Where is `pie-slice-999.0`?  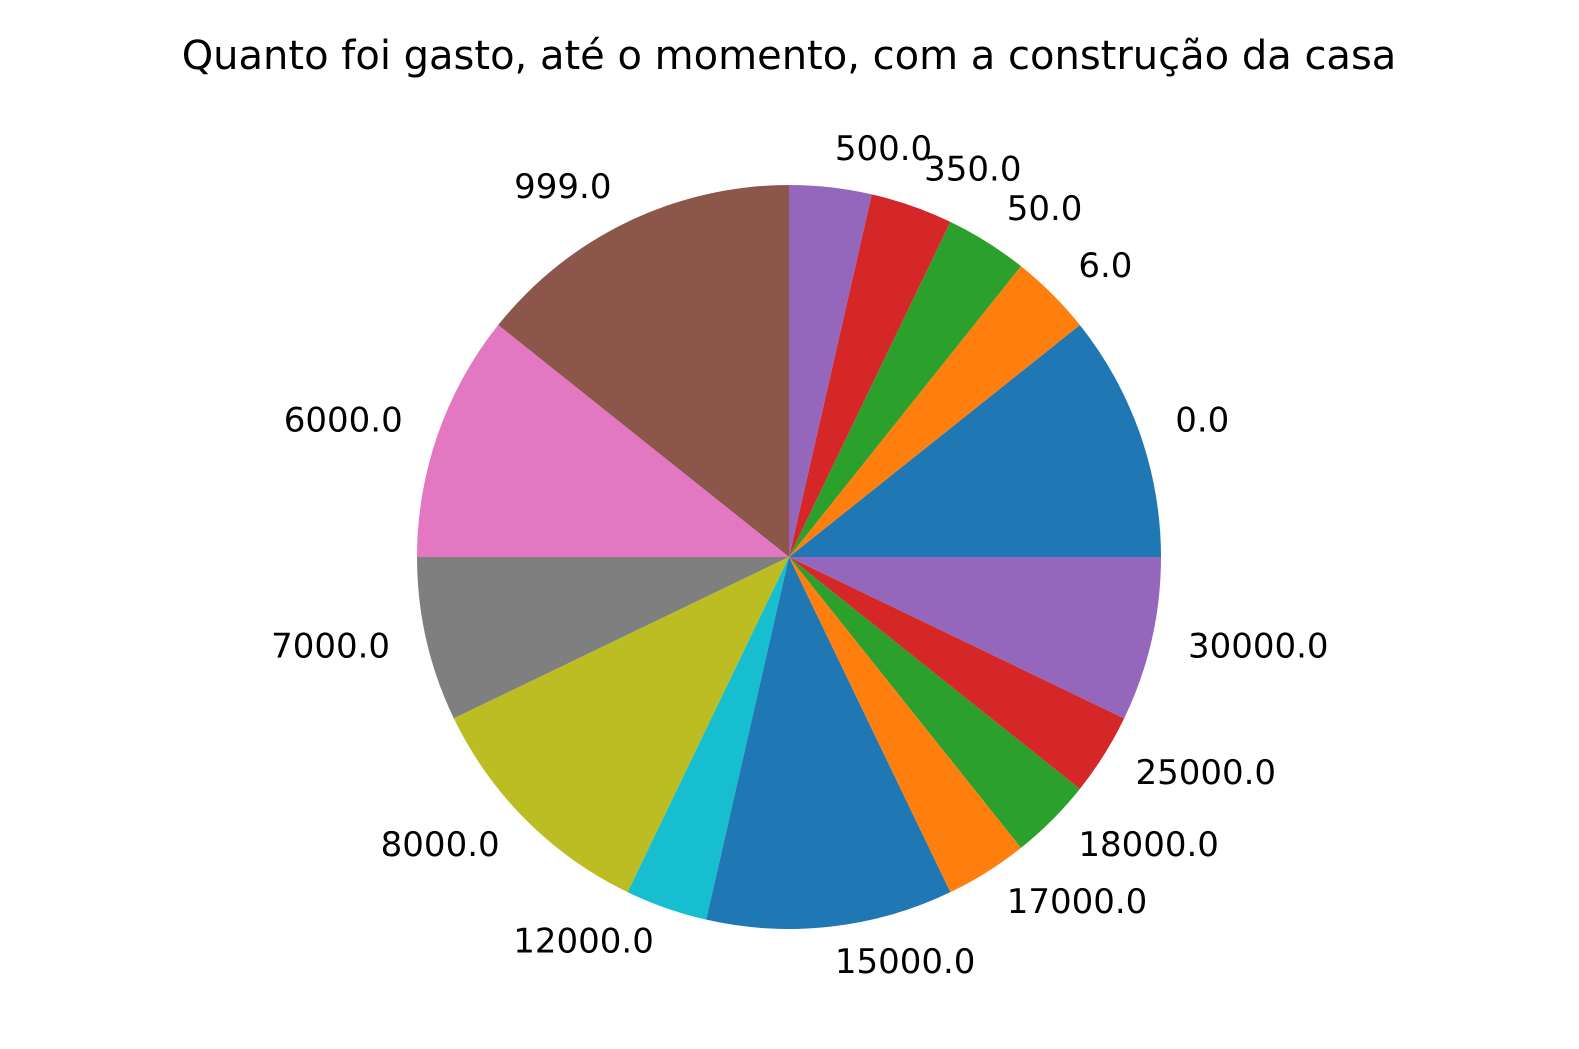
pie-slice-999.0 is located at coordinates (643, 371).